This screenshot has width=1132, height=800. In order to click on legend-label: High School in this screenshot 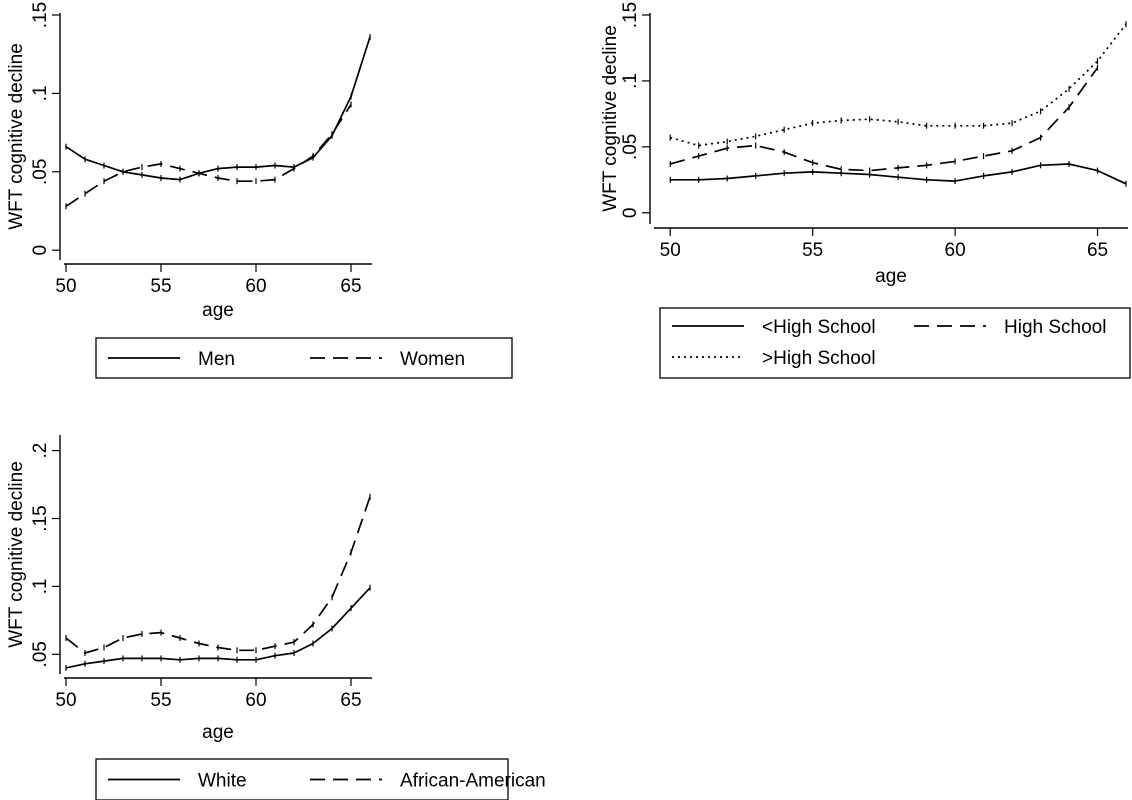, I will do `click(1055, 327)`.